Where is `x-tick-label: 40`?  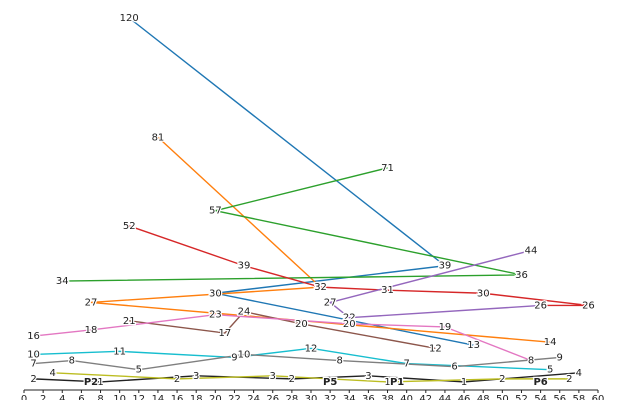 x-tick-label: 40 is located at coordinates (406, 397).